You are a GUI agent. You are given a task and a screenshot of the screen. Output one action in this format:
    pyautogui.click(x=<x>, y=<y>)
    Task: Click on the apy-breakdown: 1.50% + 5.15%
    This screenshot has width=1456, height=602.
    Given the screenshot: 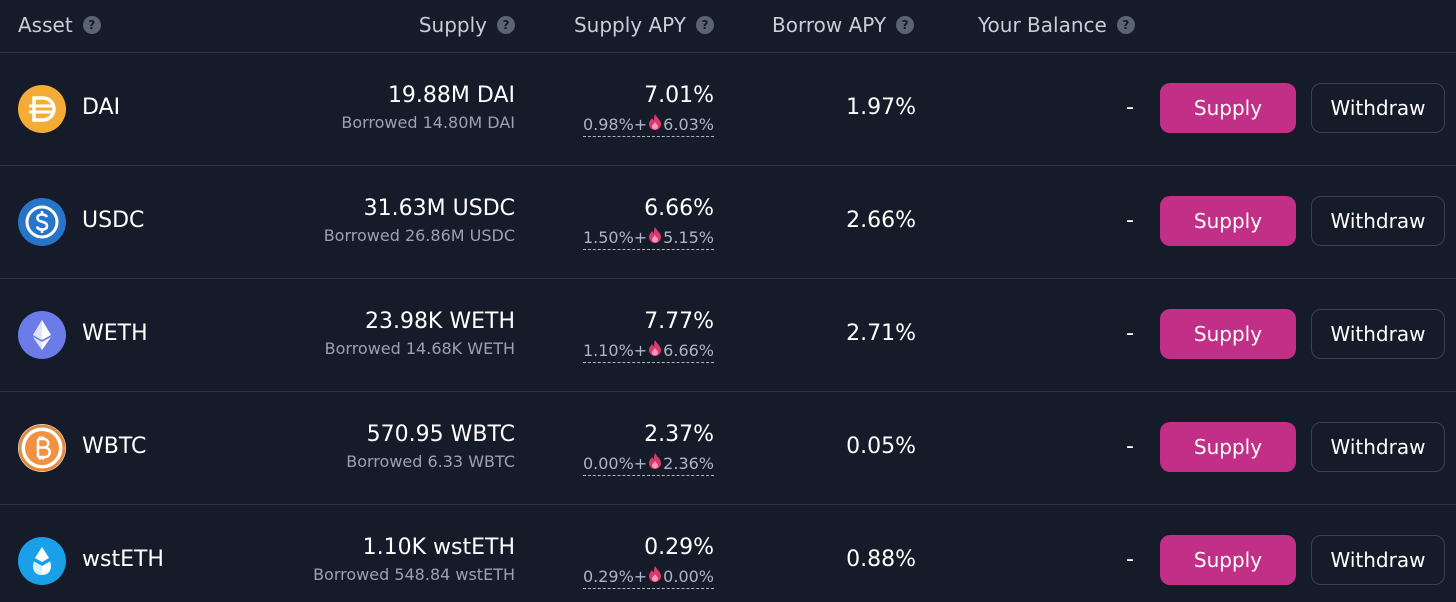 What is the action you would take?
    pyautogui.click(x=648, y=238)
    